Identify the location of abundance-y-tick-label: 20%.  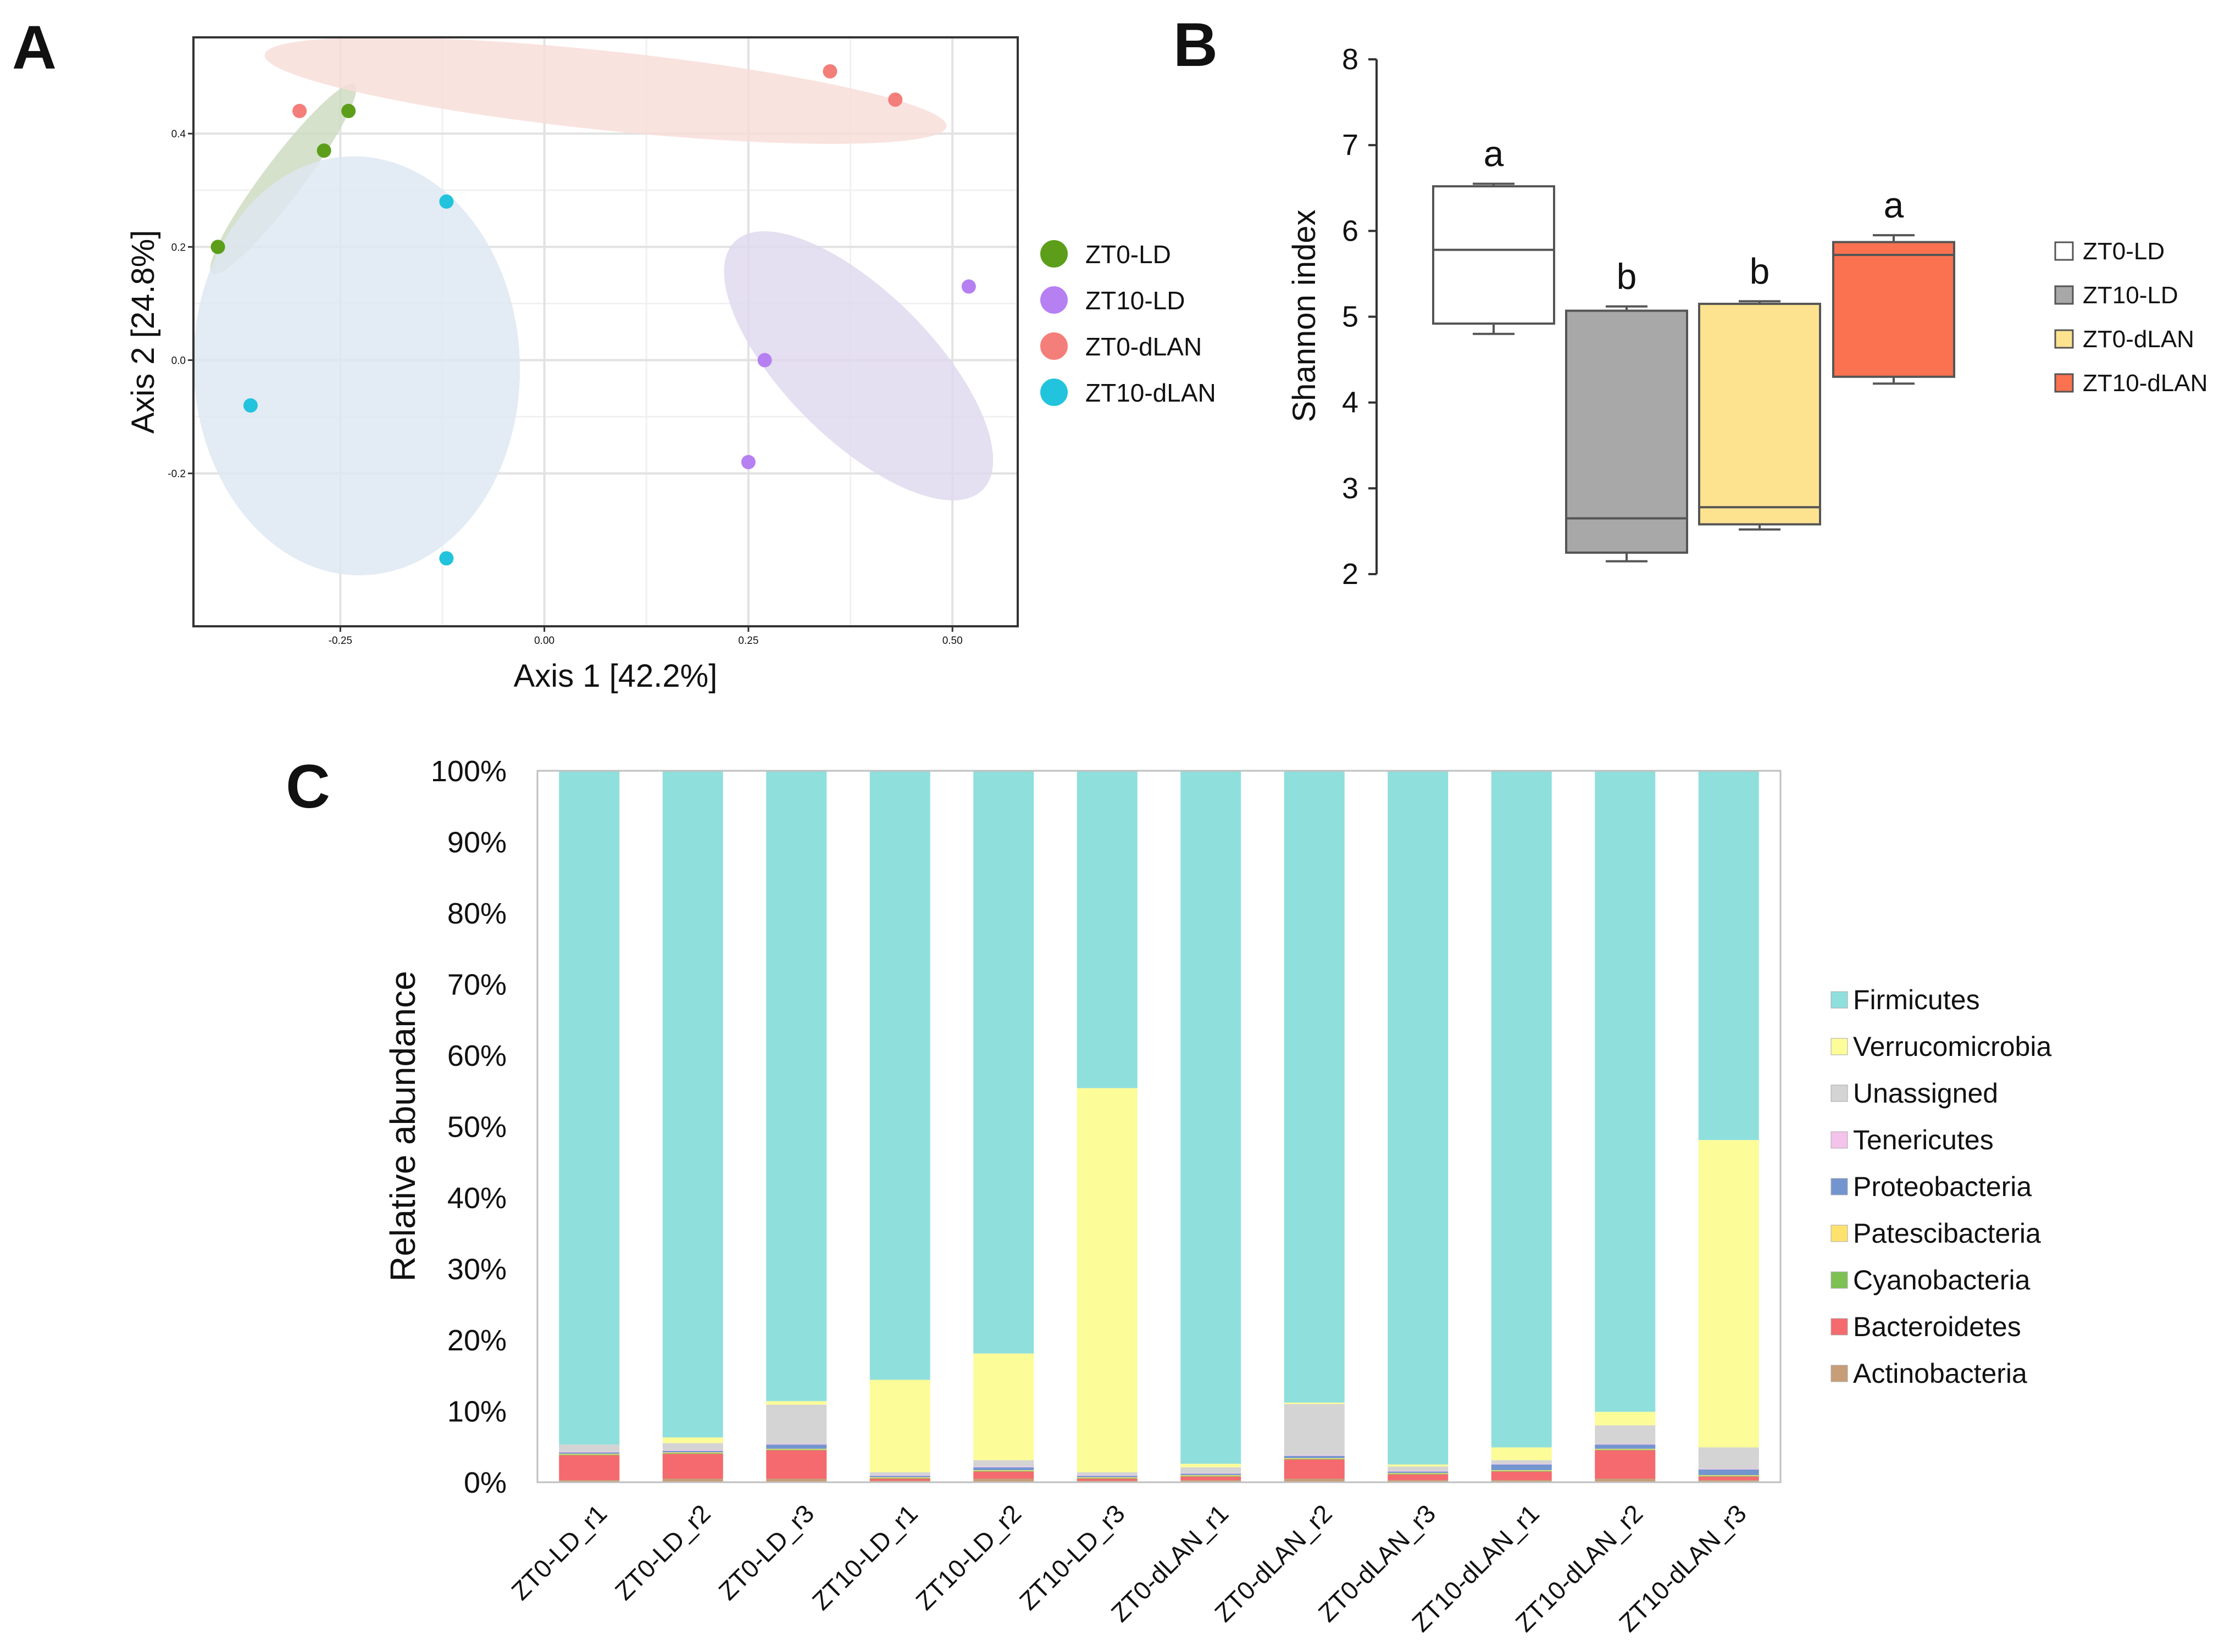
(477, 1341).